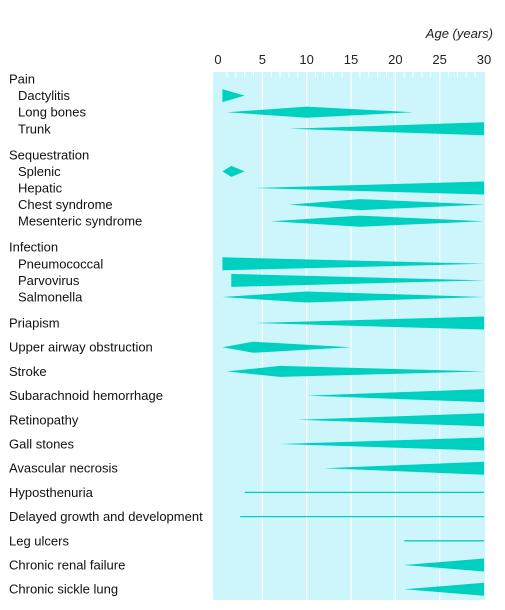  Describe the element at coordinates (386, 129) in the screenshot. I see `range-mark-trunk` at that location.